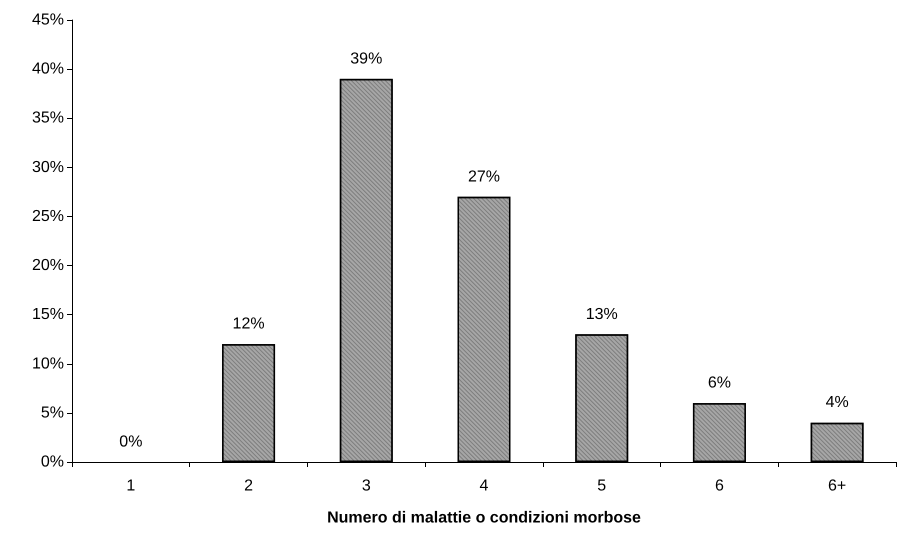 The width and height of the screenshot is (912, 542). I want to click on x-tick-label: 1, so click(131, 486).